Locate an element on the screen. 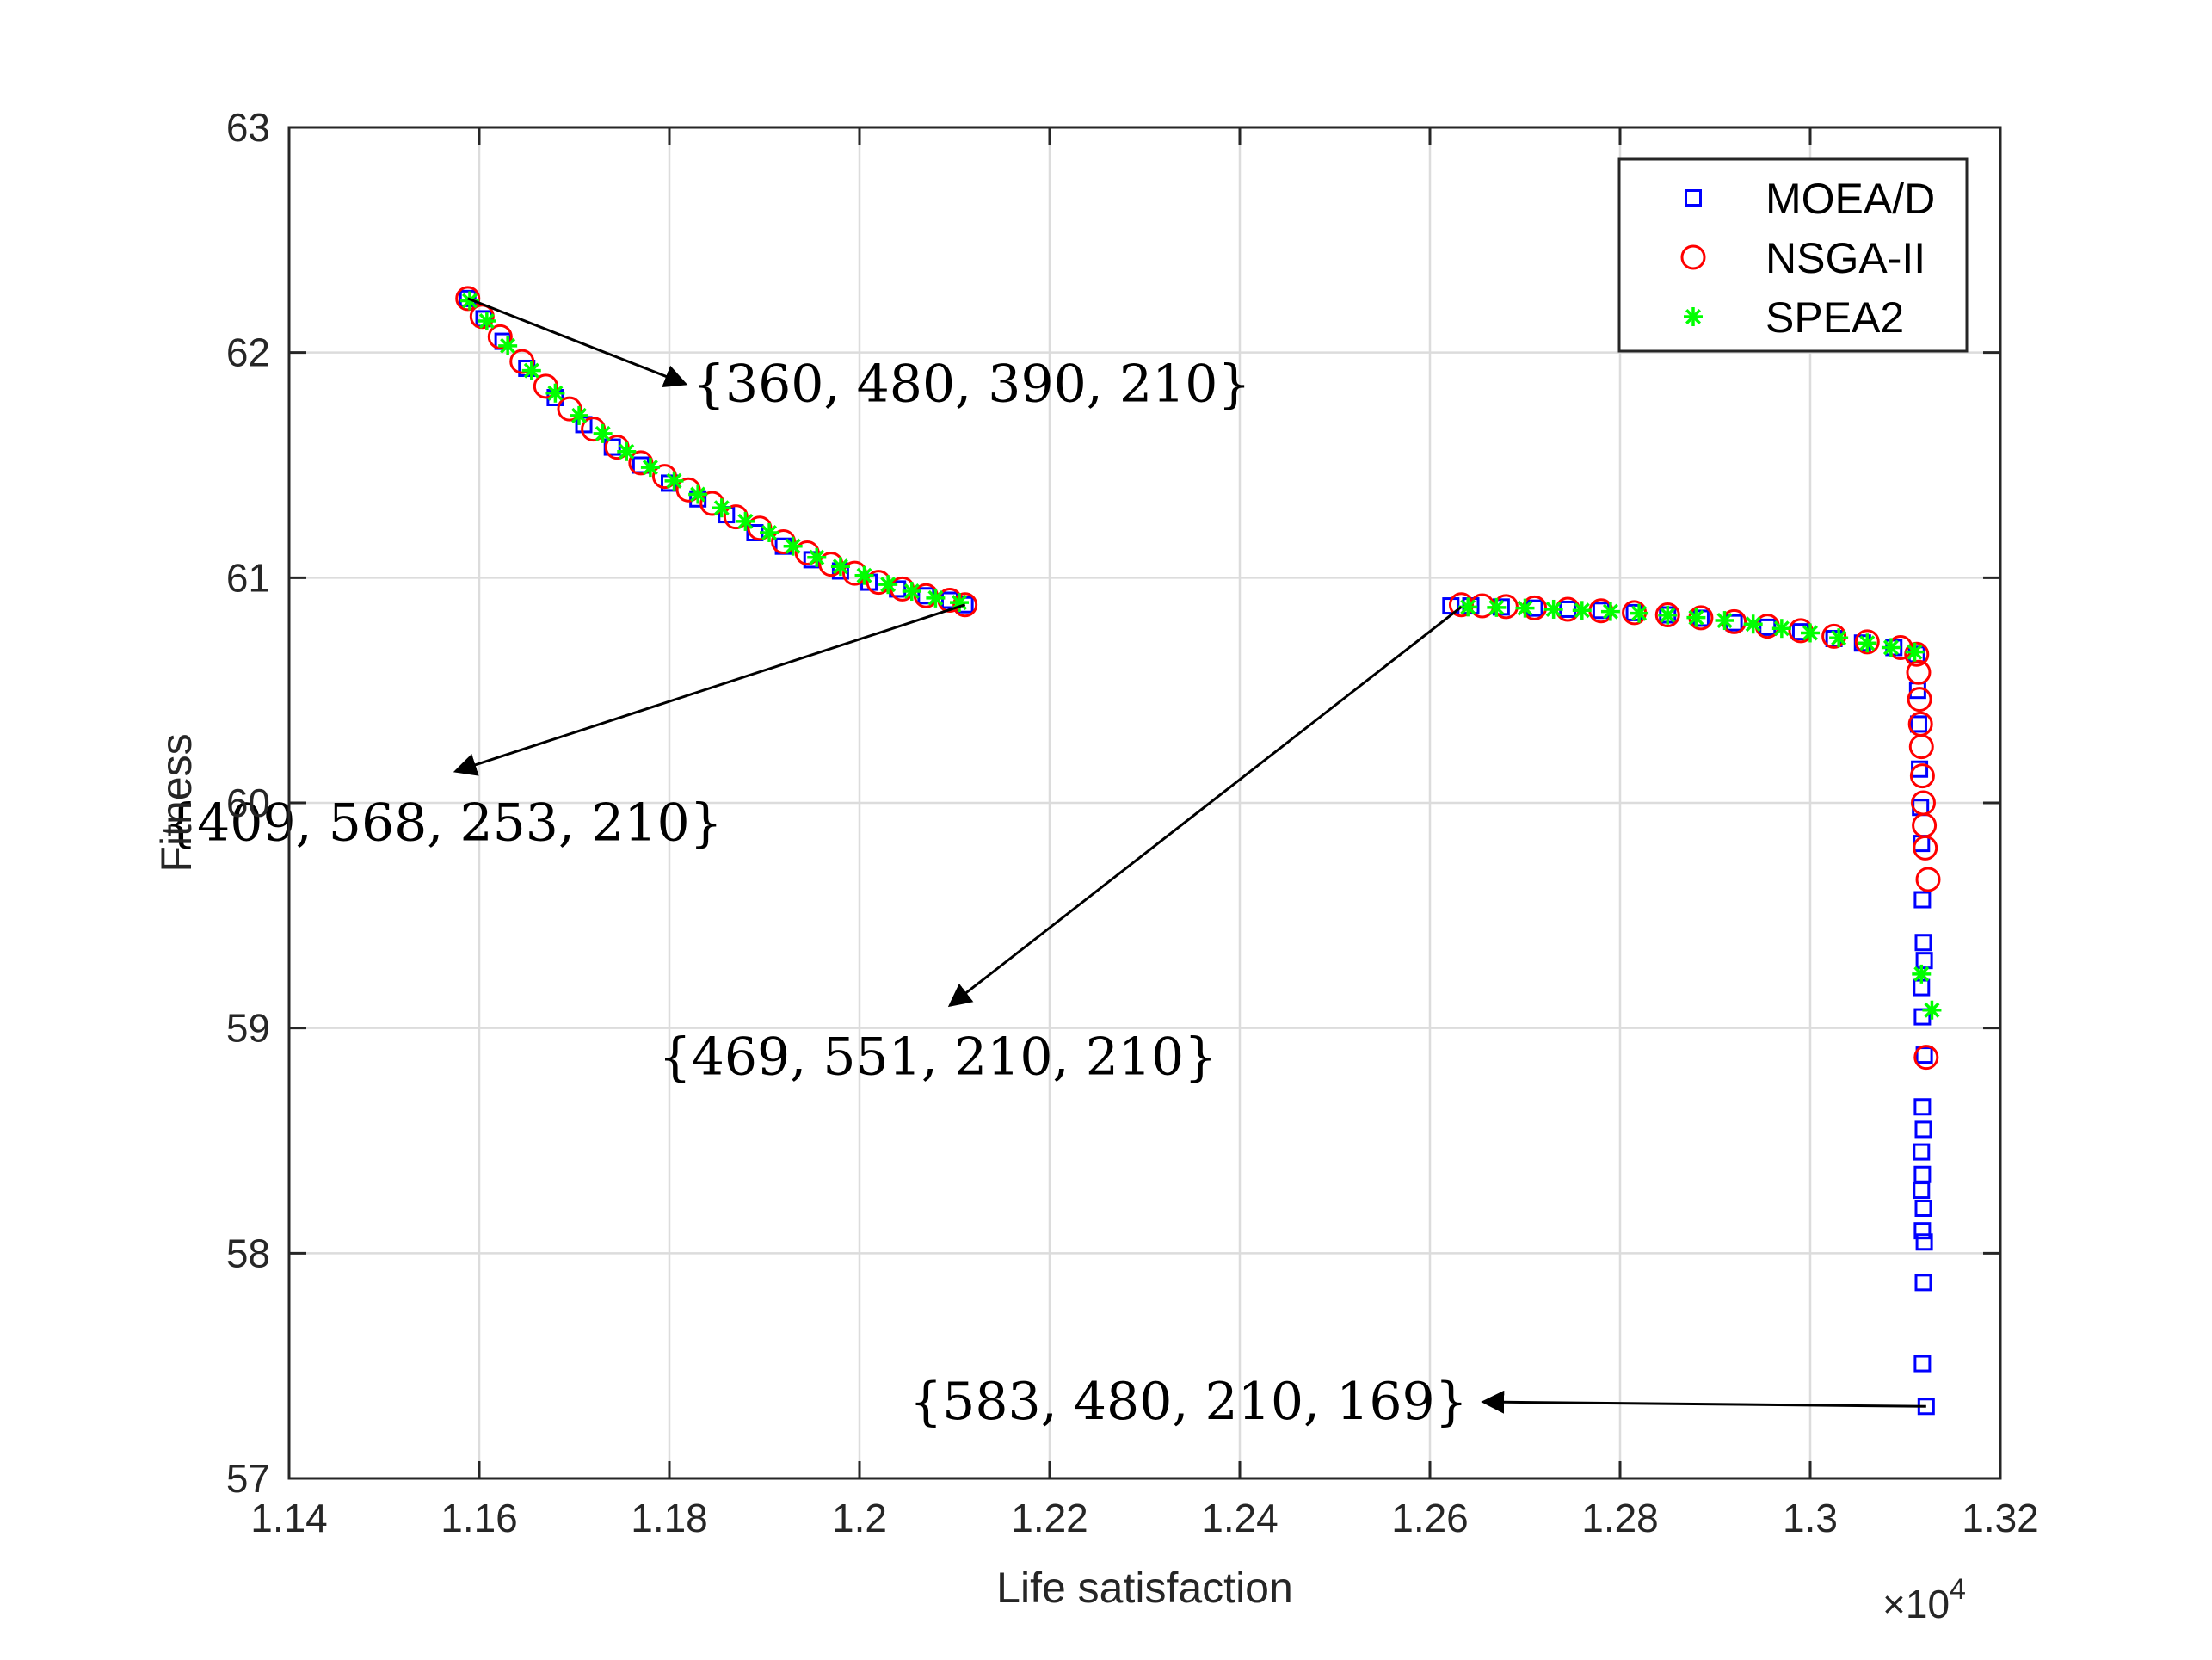 The image size is (2212, 1660). y-tick-label: 62 is located at coordinates (248, 352).